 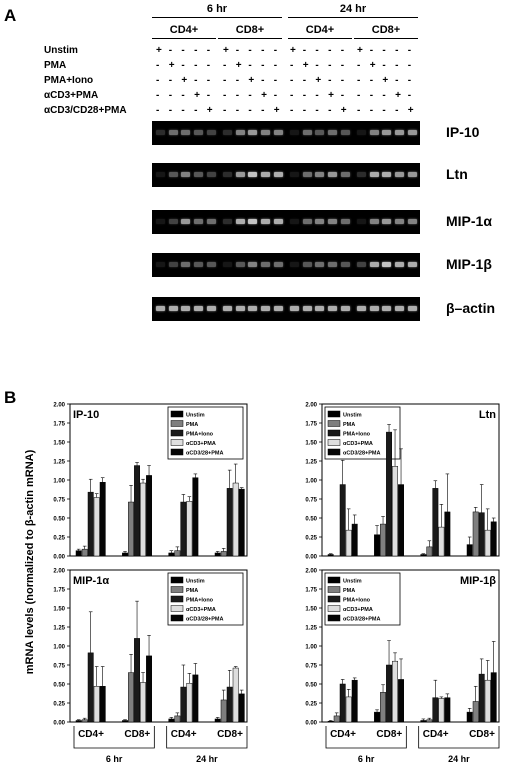 I want to click on gel-strip, so click(x=286, y=133).